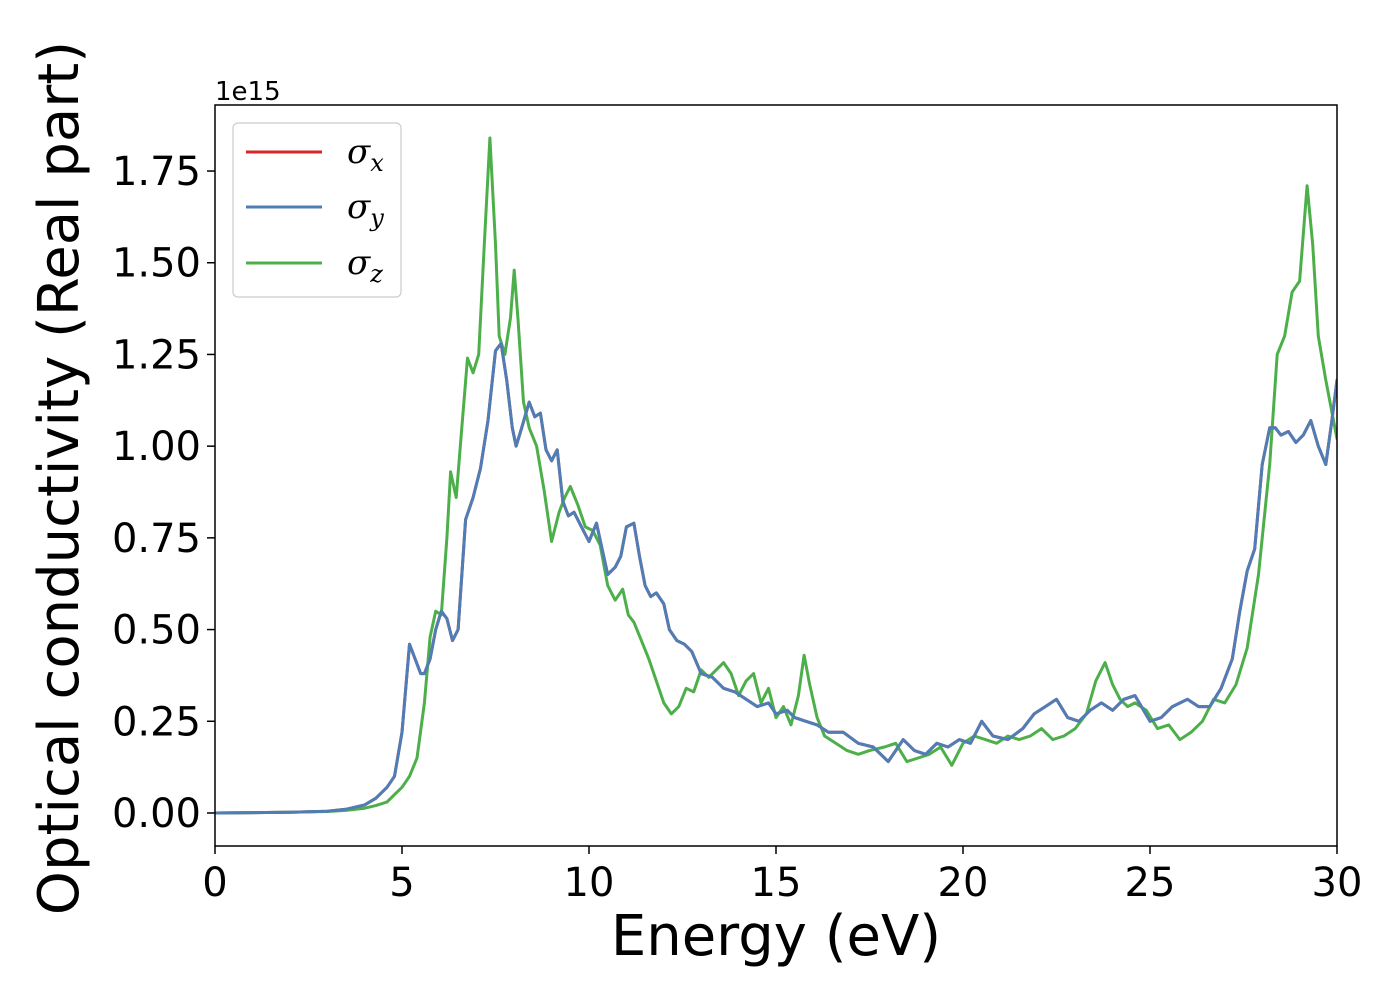 The image size is (1400, 1000). What do you see at coordinates (1150, 883) in the screenshot?
I see `x-tick-label: 25` at bounding box center [1150, 883].